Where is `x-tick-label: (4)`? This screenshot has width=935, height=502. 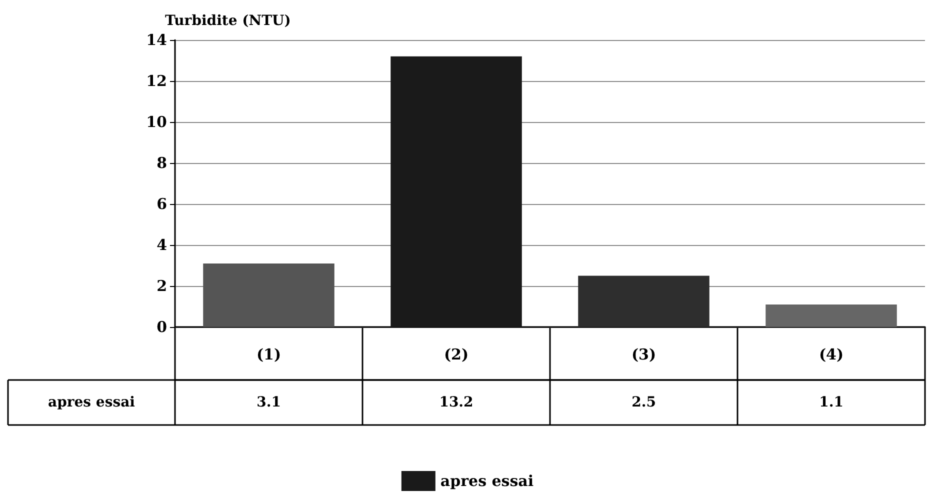 x-tick-label: (4) is located at coordinates (831, 355).